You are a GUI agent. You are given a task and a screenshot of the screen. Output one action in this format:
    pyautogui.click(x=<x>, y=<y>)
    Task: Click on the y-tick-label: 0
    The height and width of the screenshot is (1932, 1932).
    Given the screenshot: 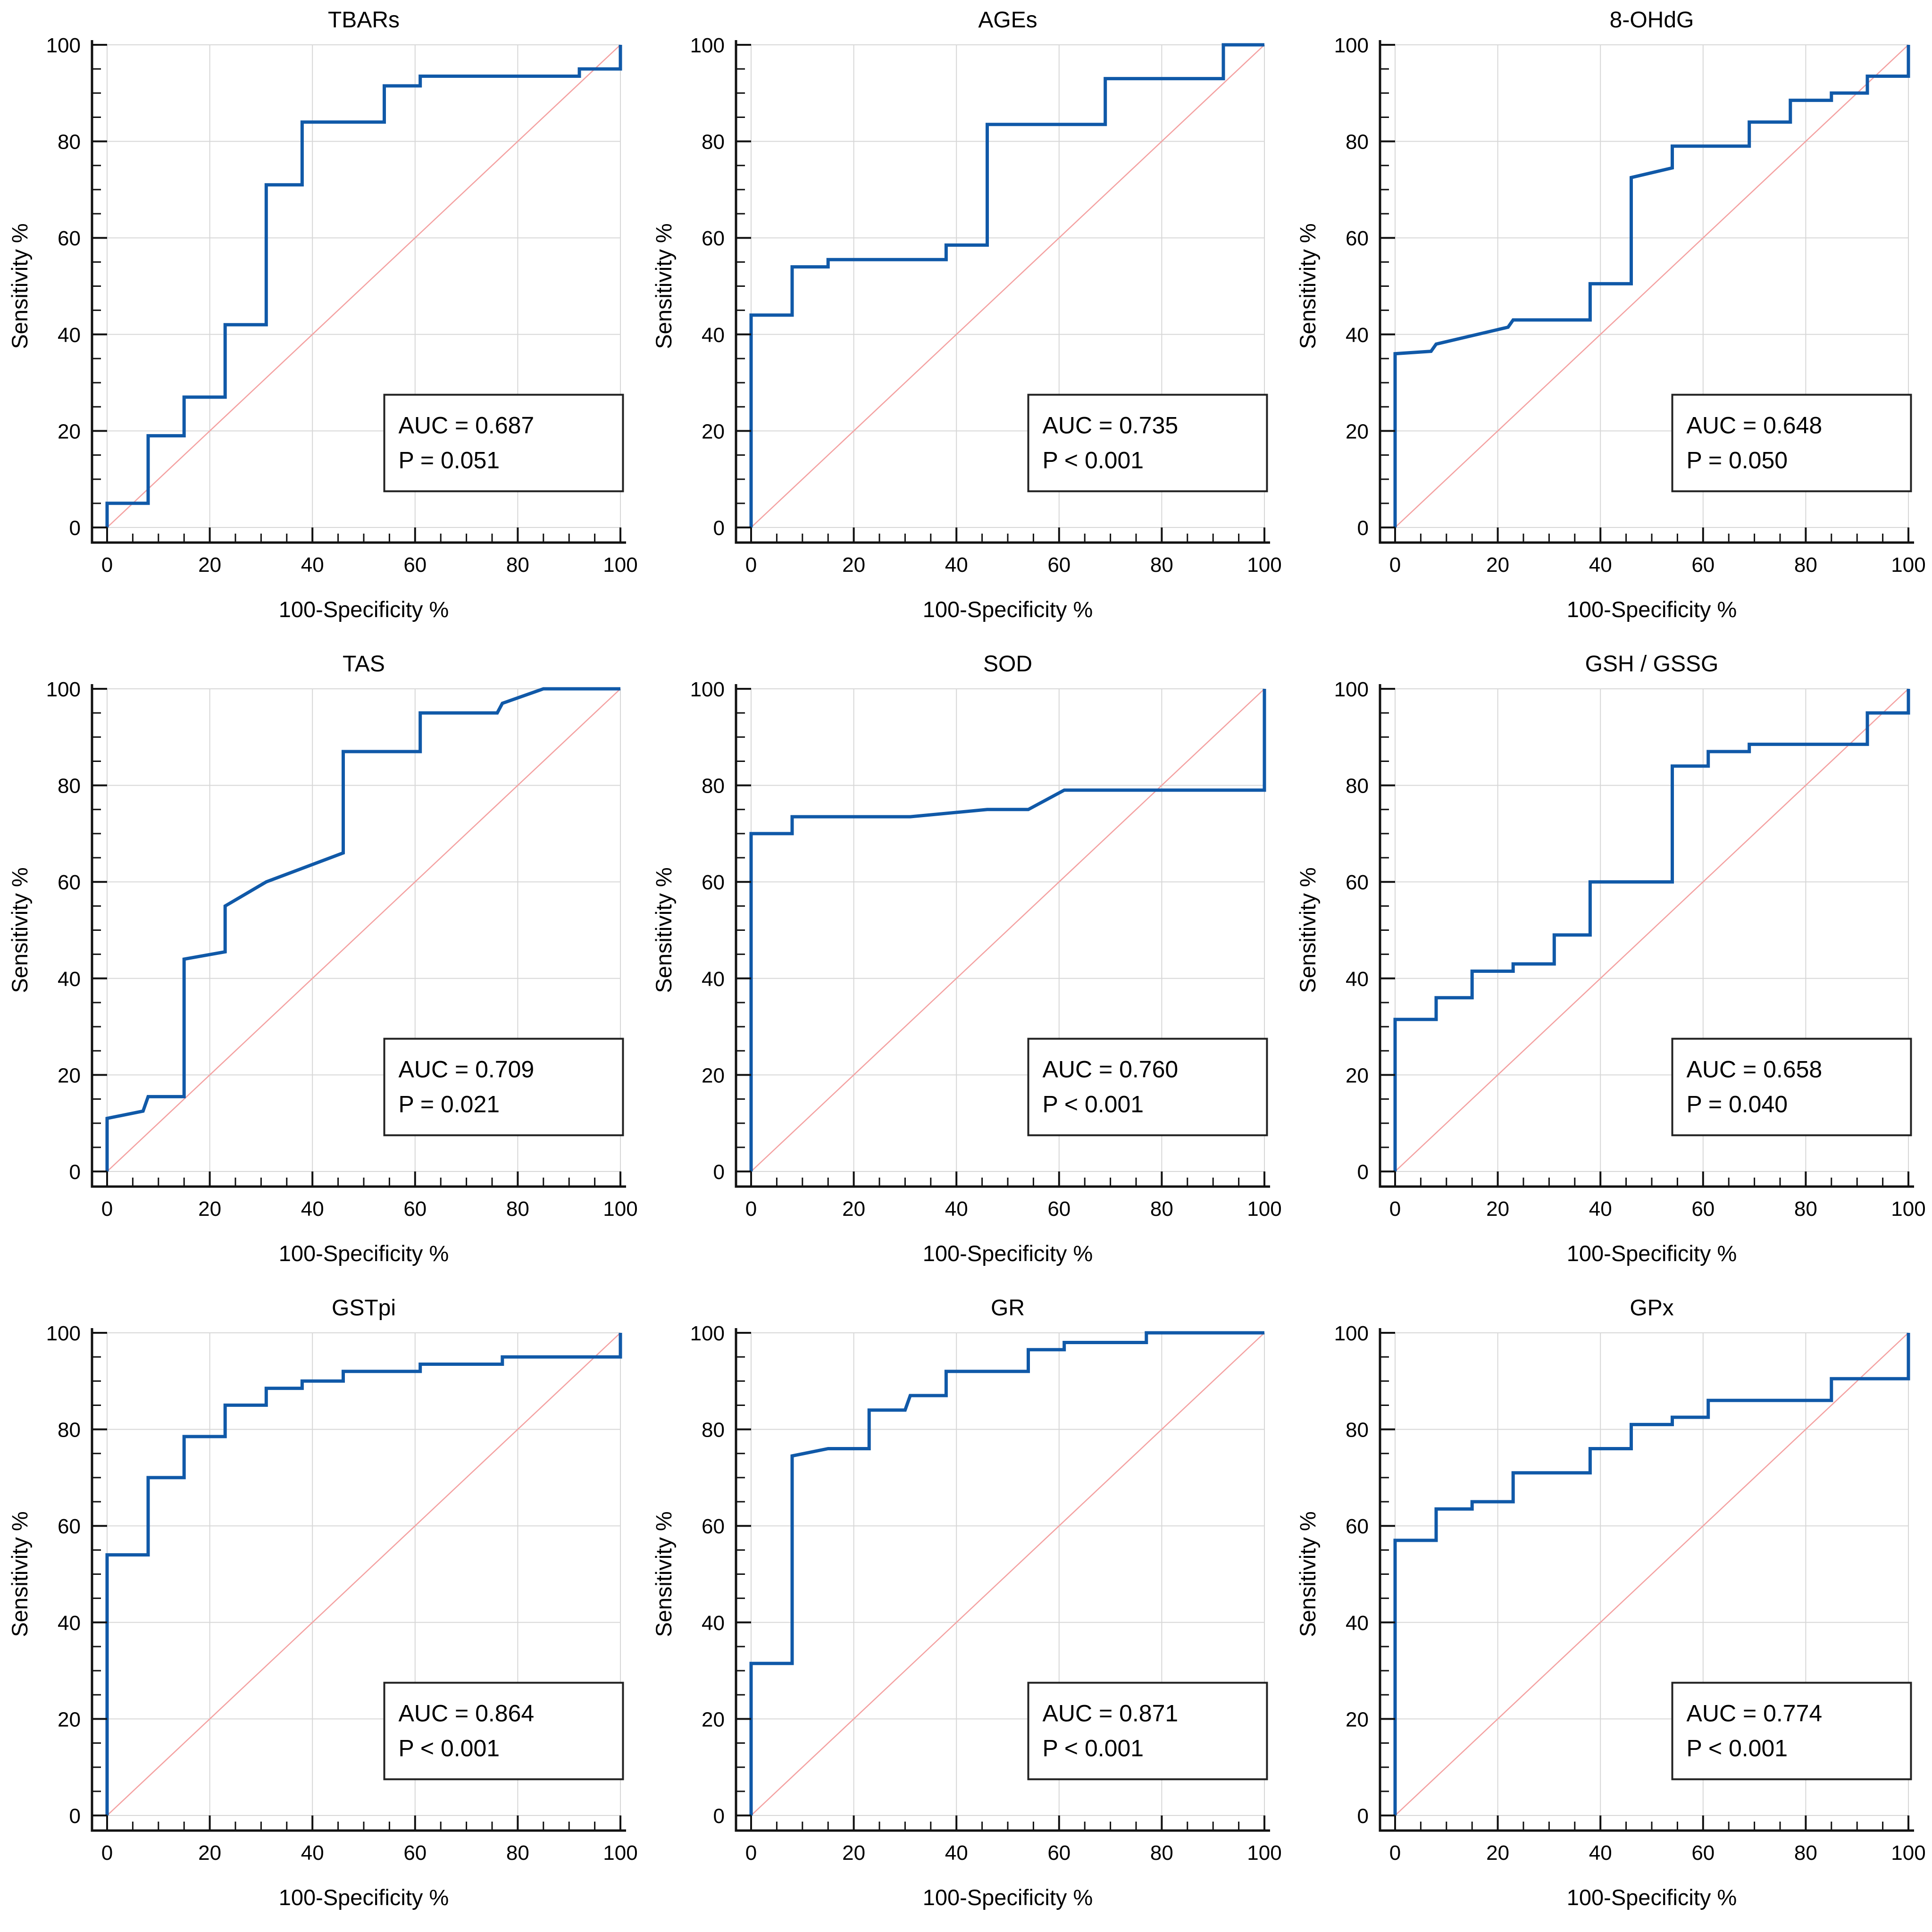 What is the action you would take?
    pyautogui.click(x=1363, y=1816)
    